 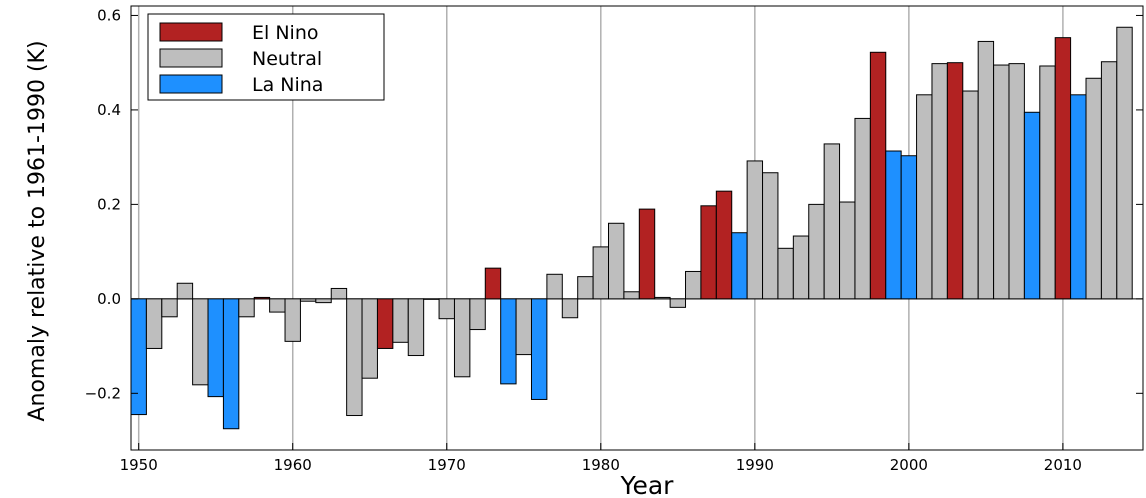 I want to click on y-tick-label: 0.6, so click(x=109, y=15).